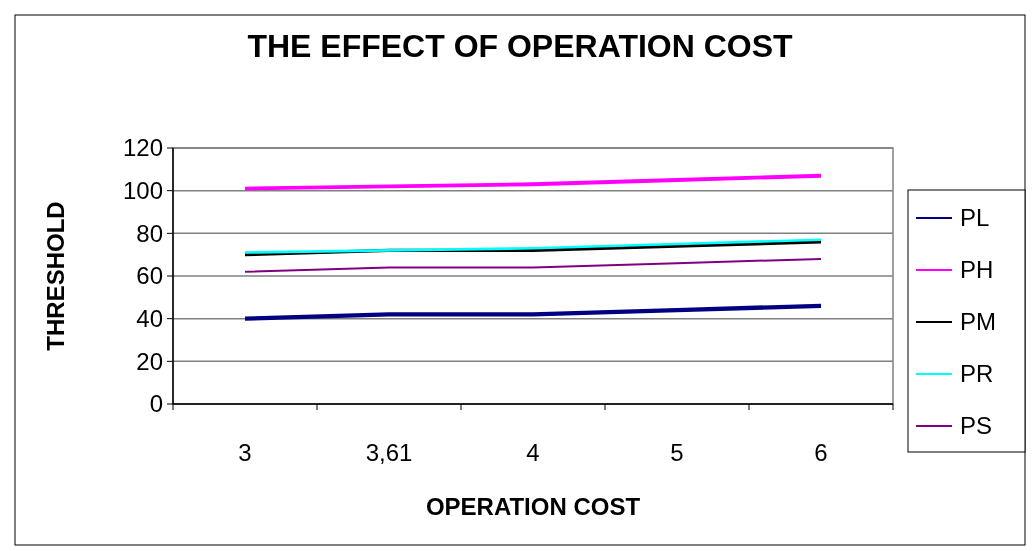  What do you see at coordinates (975, 218) in the screenshot?
I see `legend-label: PL` at bounding box center [975, 218].